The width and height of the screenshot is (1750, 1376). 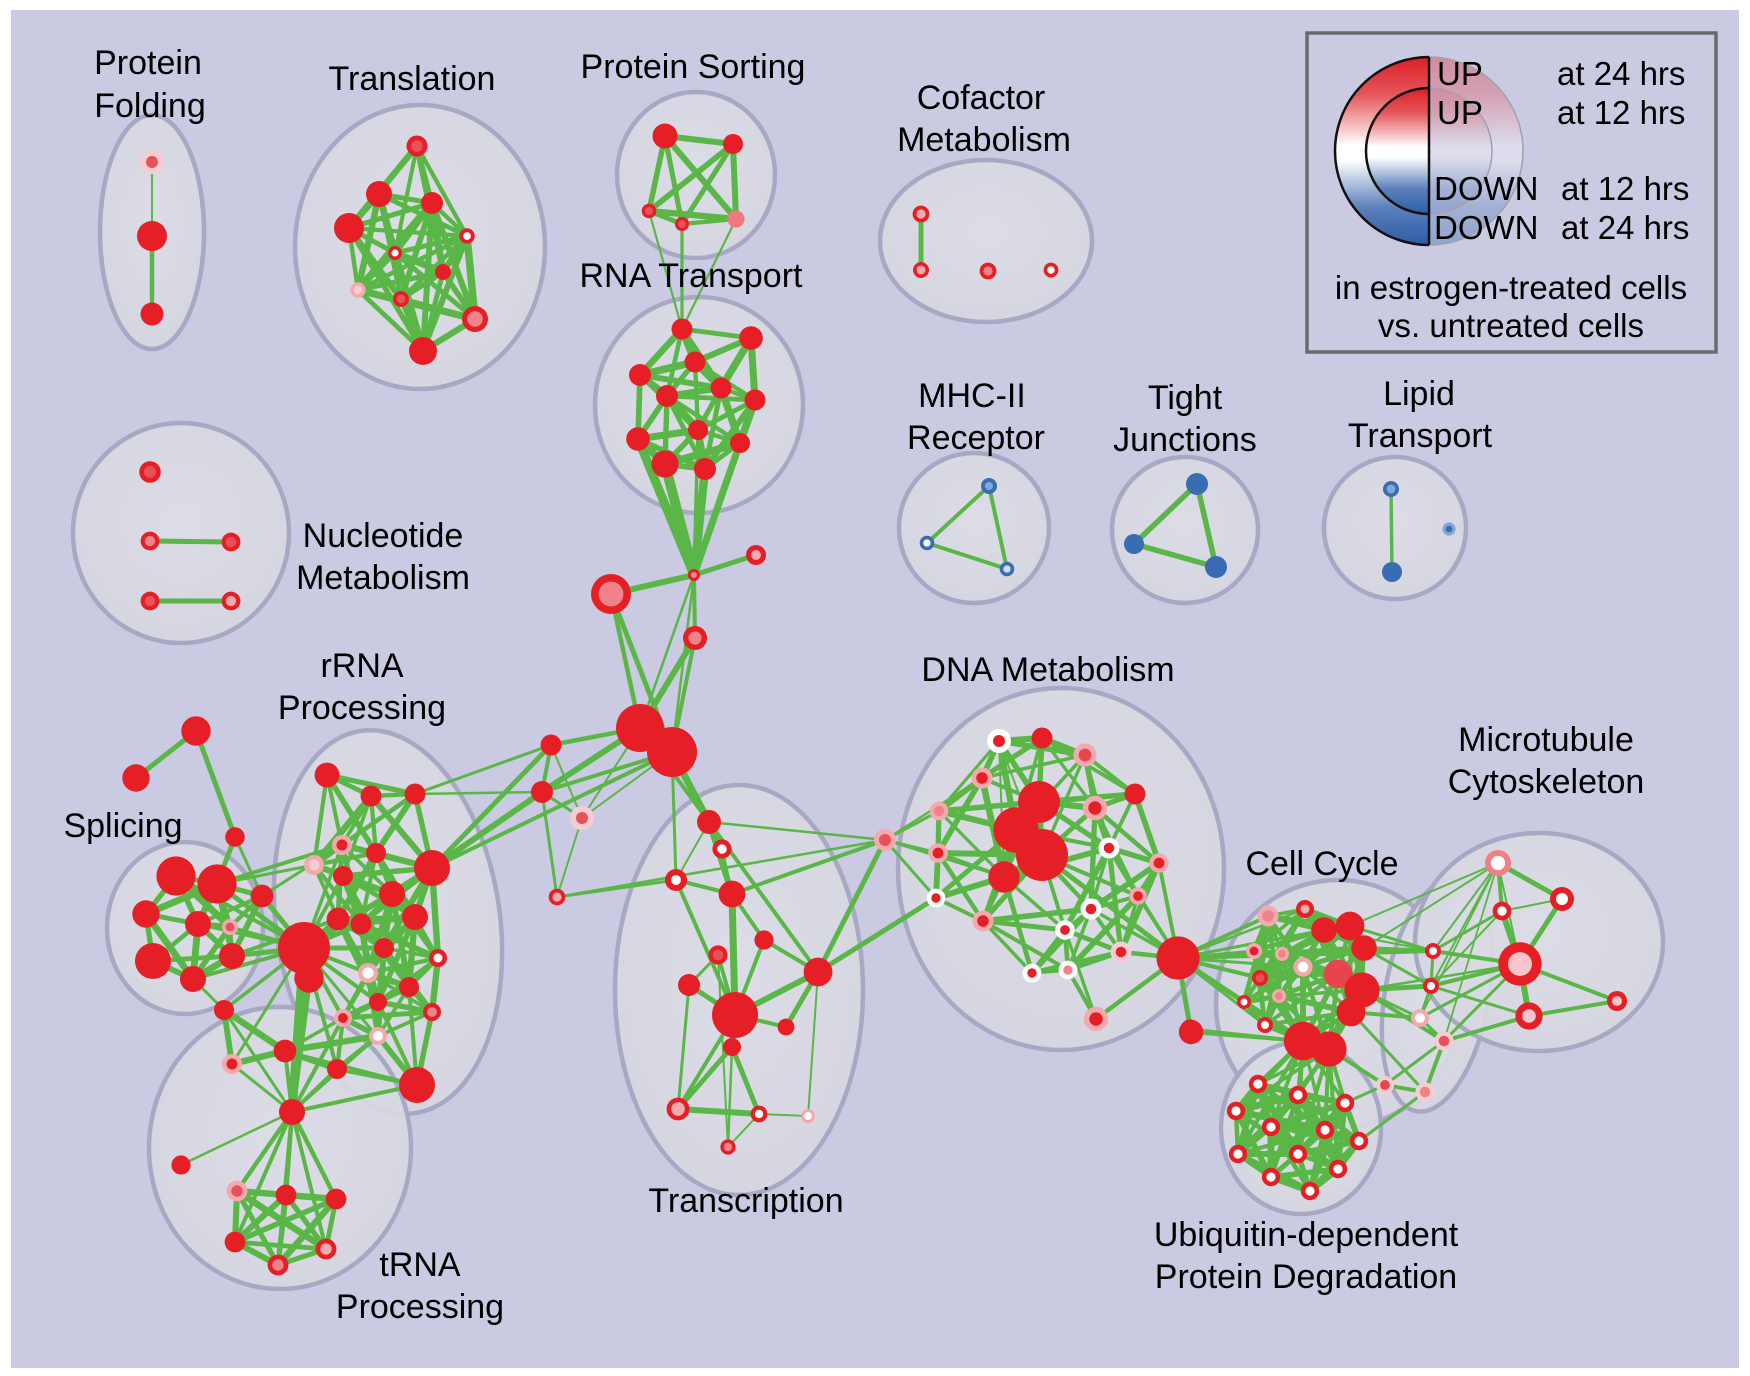 What do you see at coordinates (361, 666) in the screenshot?
I see `svg-text: rRNA` at bounding box center [361, 666].